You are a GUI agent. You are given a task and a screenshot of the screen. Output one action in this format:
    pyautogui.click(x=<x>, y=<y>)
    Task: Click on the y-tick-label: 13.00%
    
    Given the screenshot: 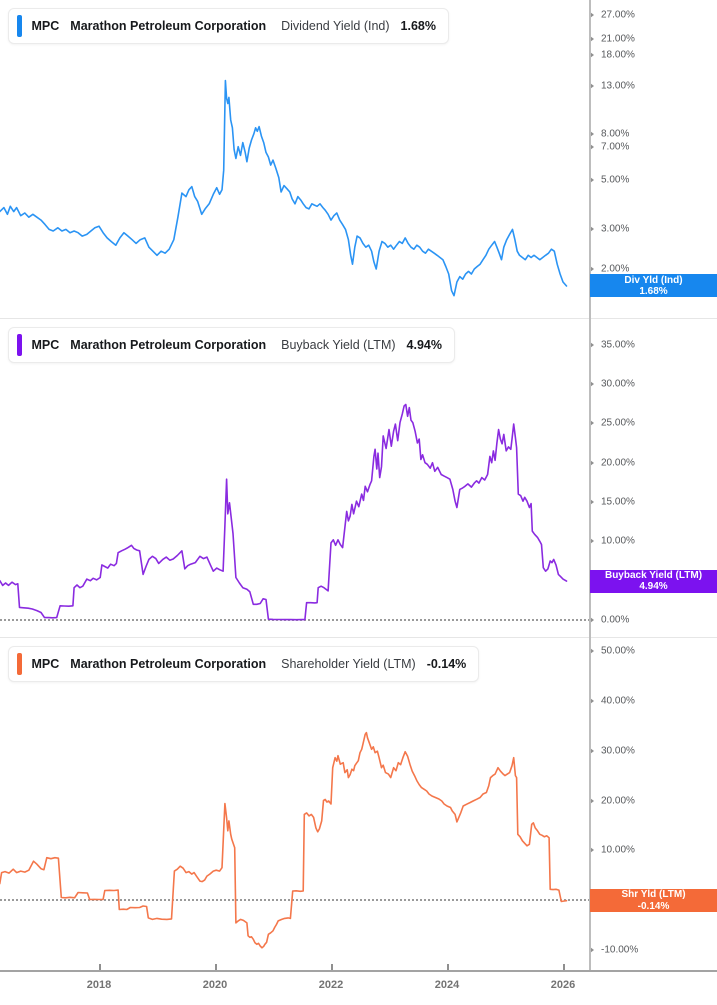 What is the action you would take?
    pyautogui.click(x=618, y=86)
    